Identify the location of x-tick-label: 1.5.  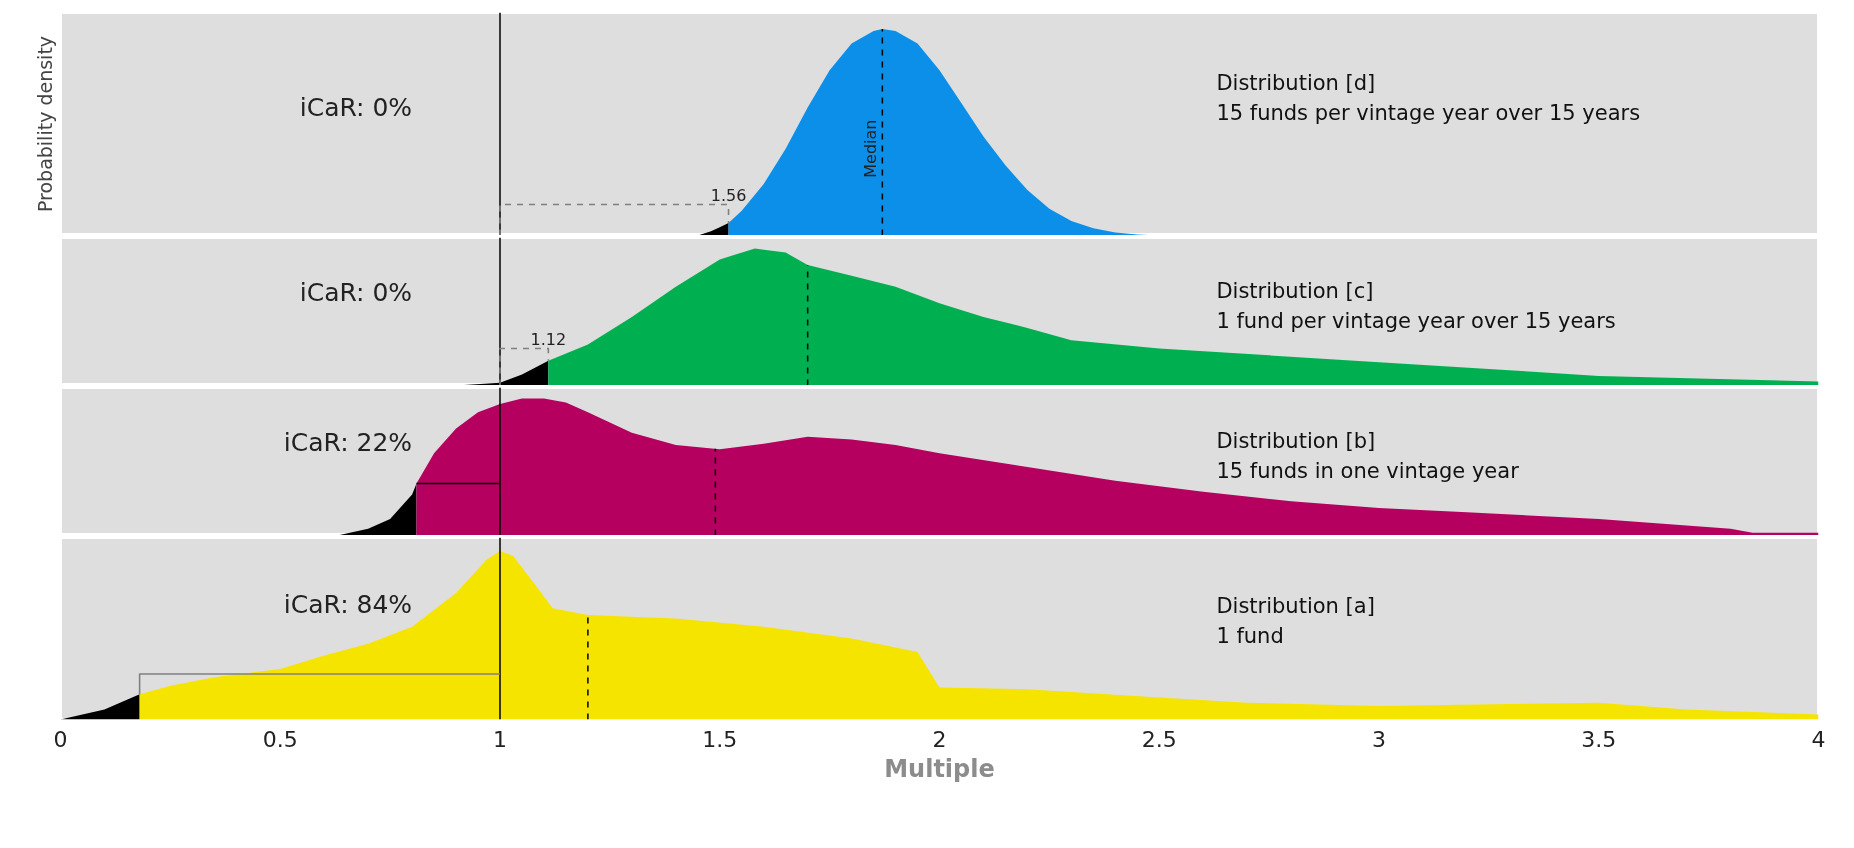
(720, 739).